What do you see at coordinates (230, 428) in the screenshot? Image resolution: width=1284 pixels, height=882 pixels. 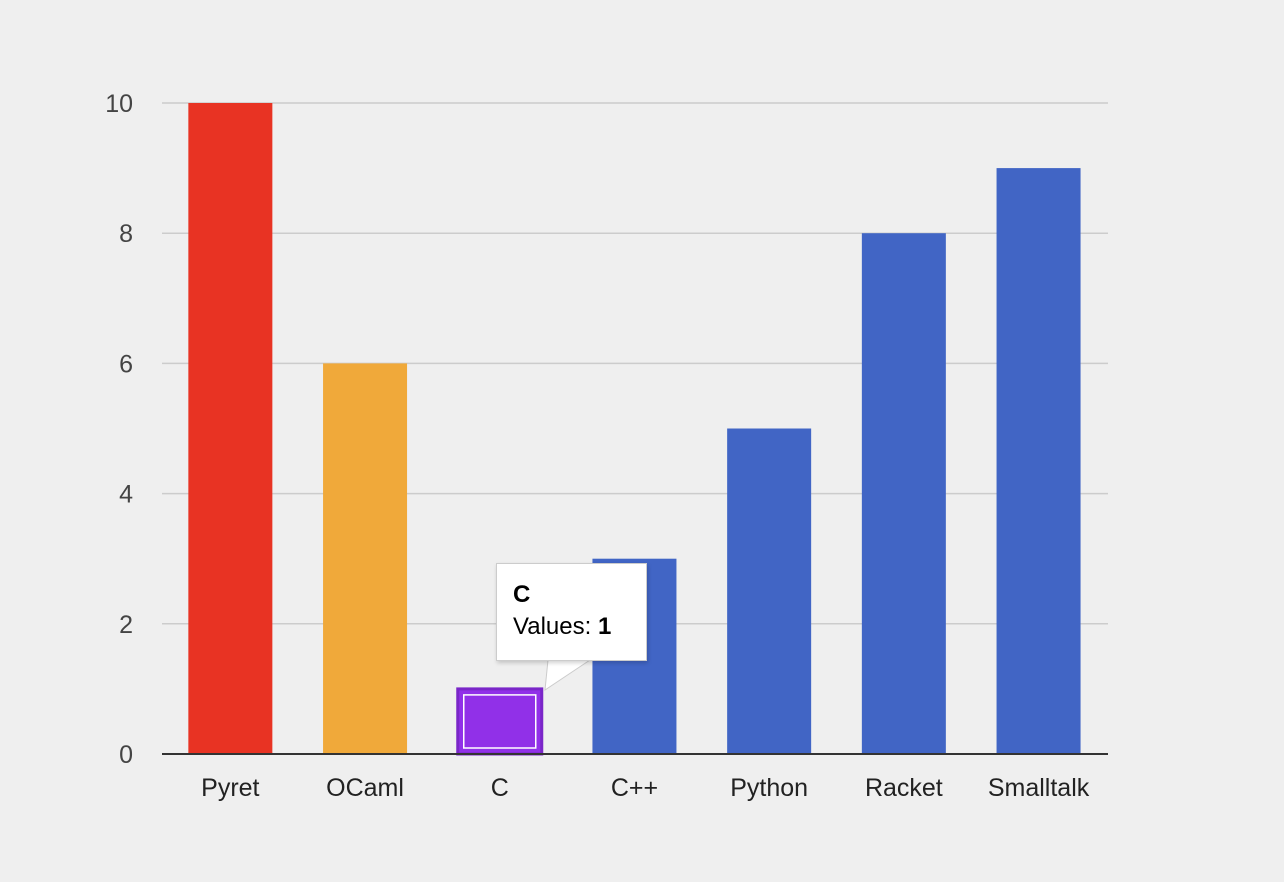 I see `bar-pyret` at bounding box center [230, 428].